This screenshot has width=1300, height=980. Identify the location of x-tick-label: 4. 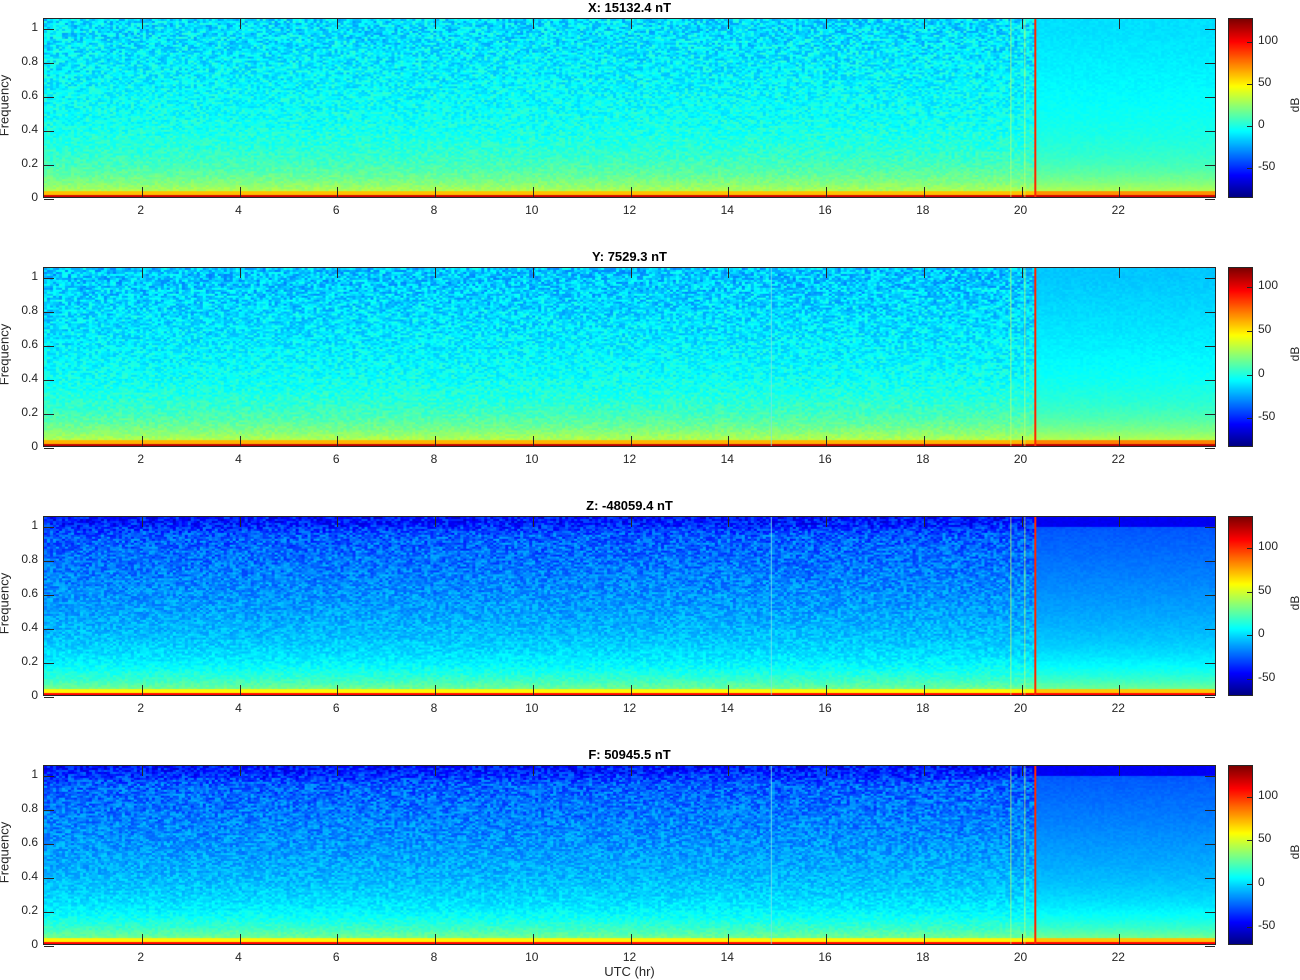
(238, 210).